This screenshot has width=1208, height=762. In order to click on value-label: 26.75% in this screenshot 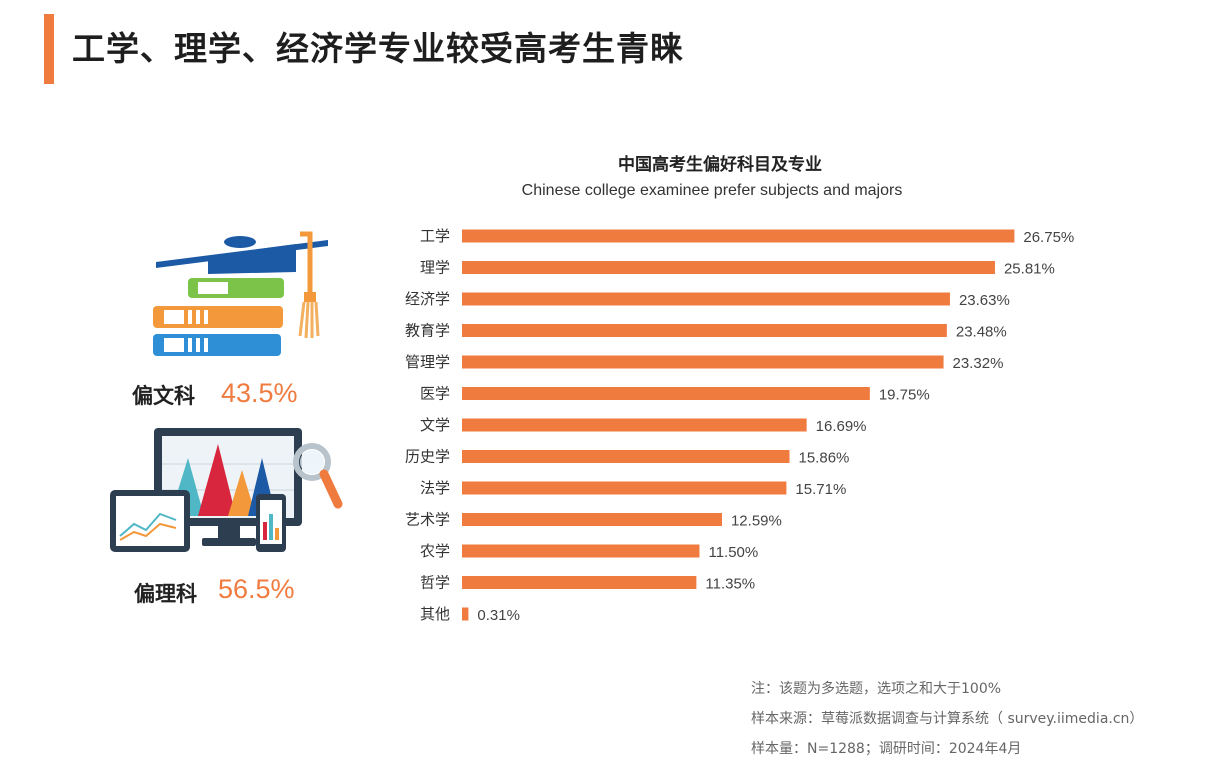, I will do `click(1048, 237)`.